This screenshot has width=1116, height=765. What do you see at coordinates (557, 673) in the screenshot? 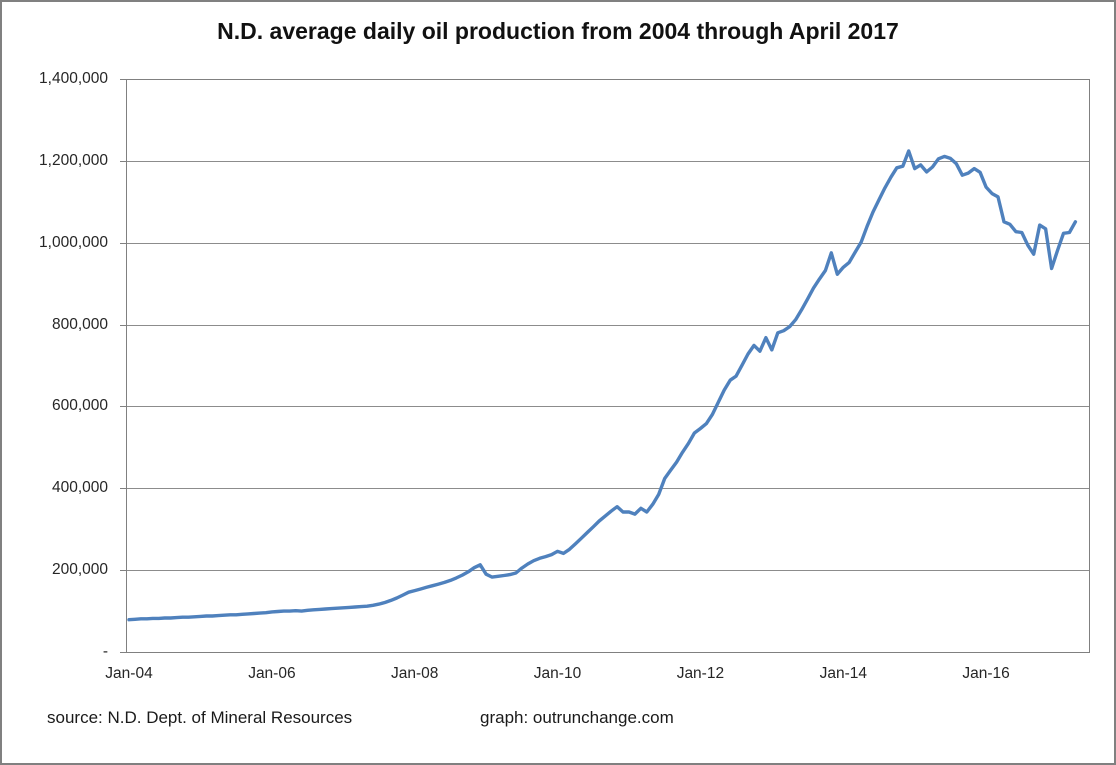
I see `x-axis-label: Jan-10` at bounding box center [557, 673].